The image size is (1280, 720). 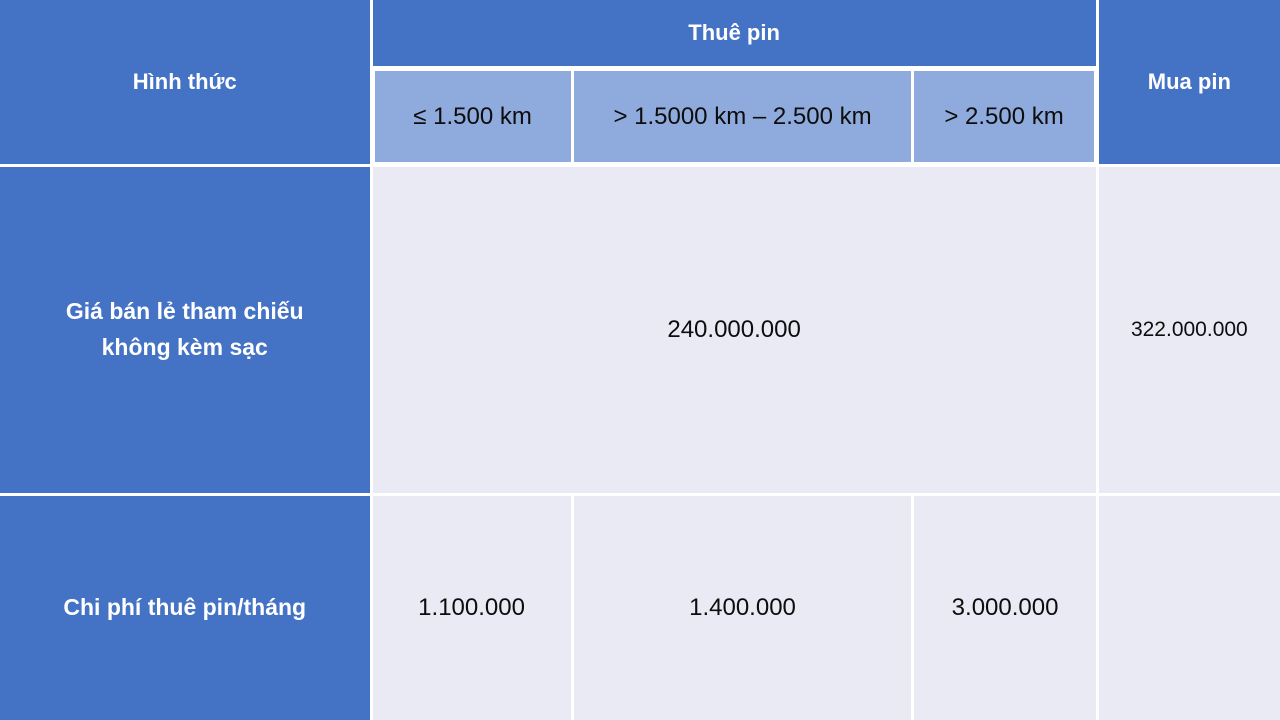 I want to click on monthly-cost-tier-2: 1.400.000, so click(x=742, y=607).